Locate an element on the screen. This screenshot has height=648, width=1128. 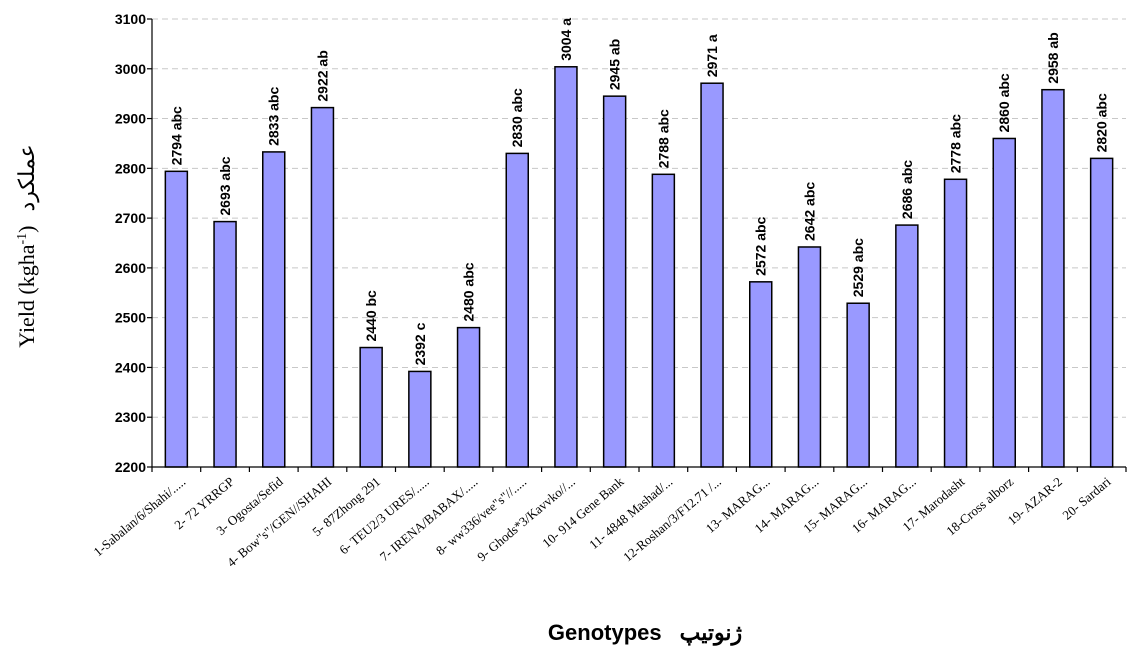
data-label: 2440 bc is located at coordinates (371, 316).